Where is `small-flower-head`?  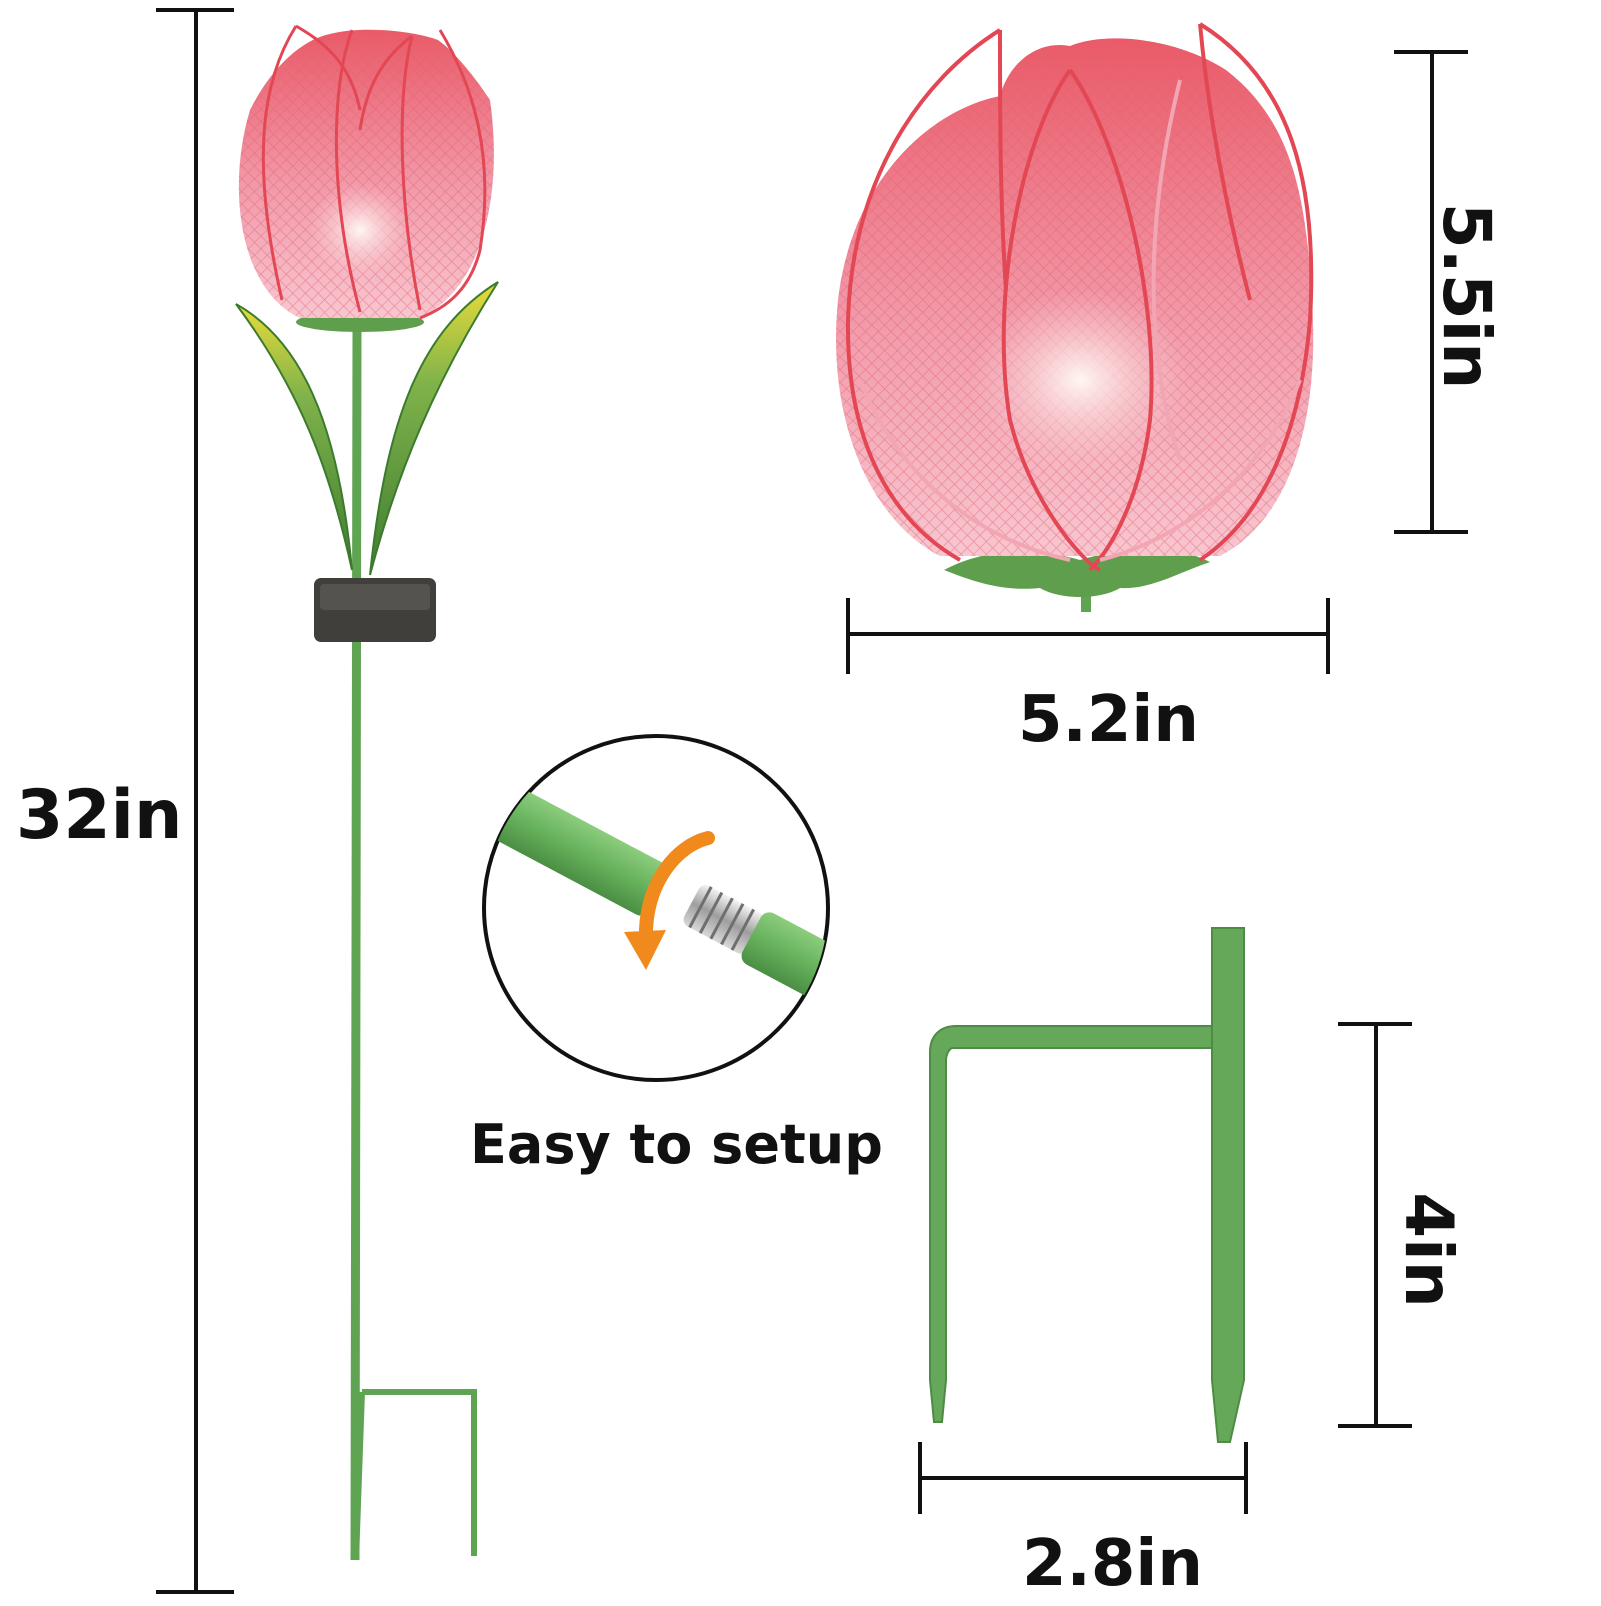 small-flower-head is located at coordinates (366, 172).